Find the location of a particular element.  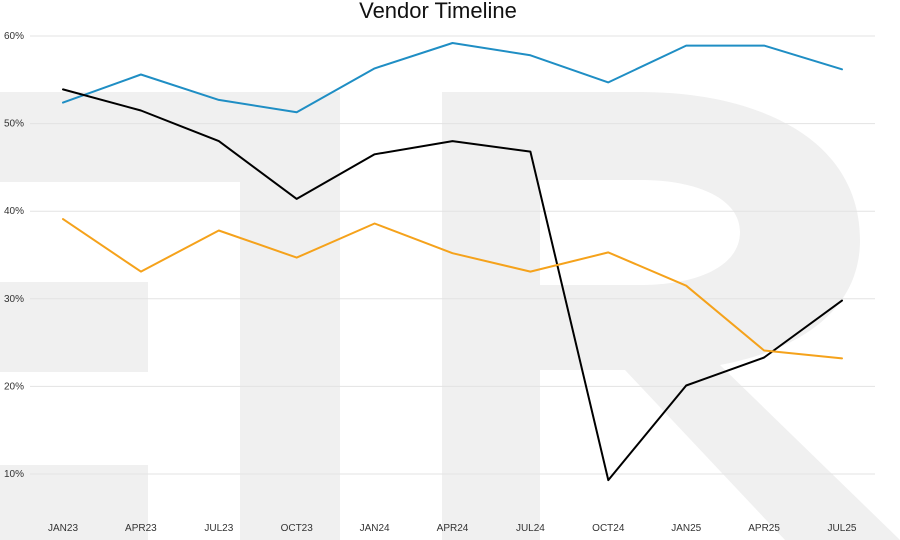

chart-title: Vendor Timeline is located at coordinates (438, 11).